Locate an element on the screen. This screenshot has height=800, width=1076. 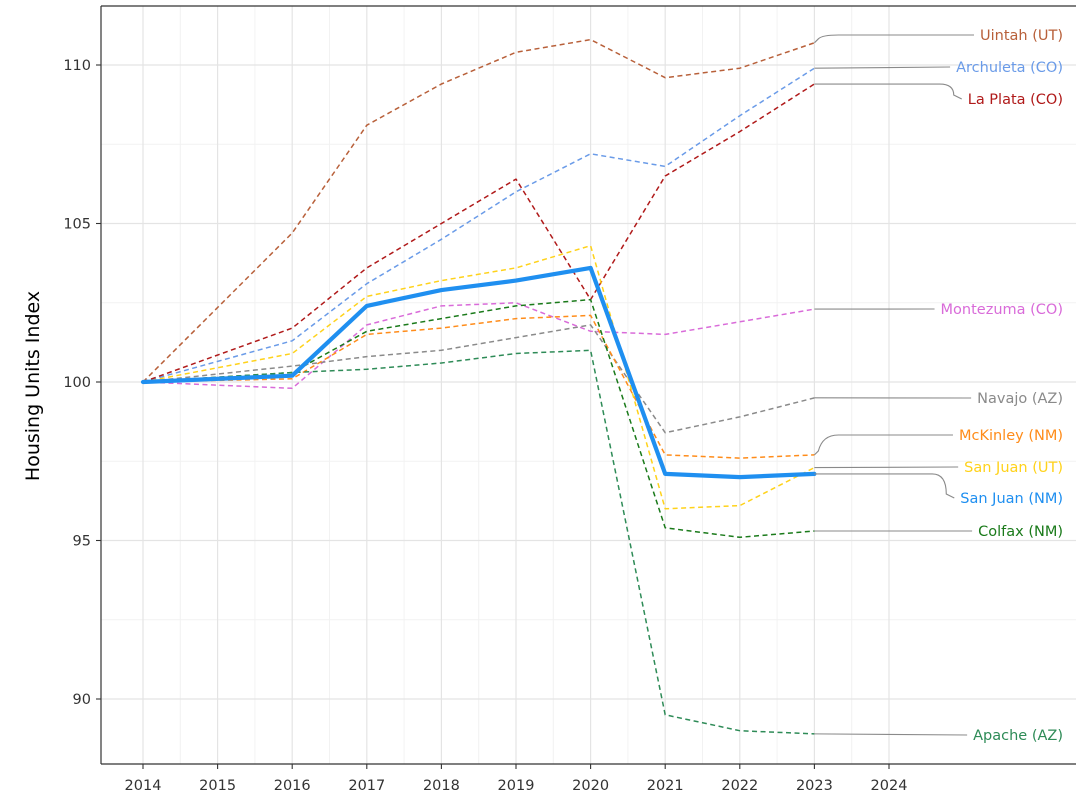
series-label: McKinley (NM) is located at coordinates (1011, 436).